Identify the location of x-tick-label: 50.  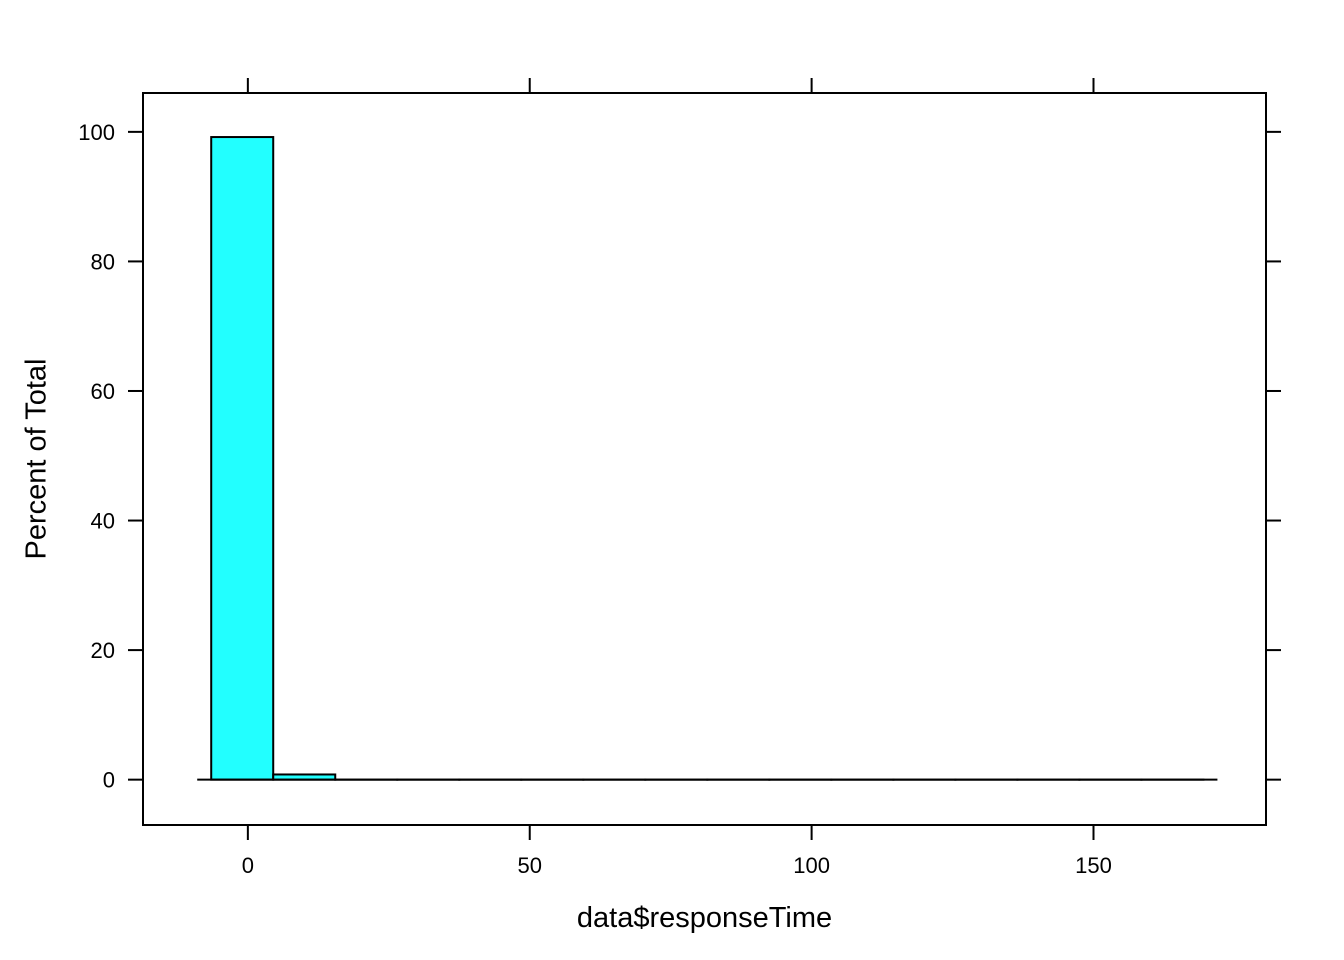
(529, 865).